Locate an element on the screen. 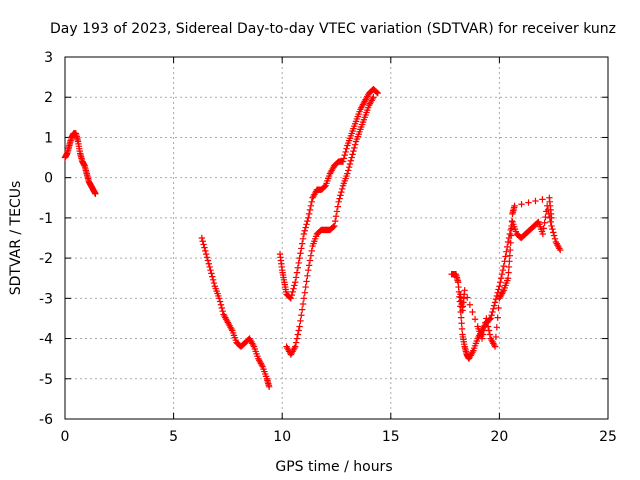 Image resolution: width=640 pixels, height=480 pixels. x-tick-label: 10 is located at coordinates (282, 437).